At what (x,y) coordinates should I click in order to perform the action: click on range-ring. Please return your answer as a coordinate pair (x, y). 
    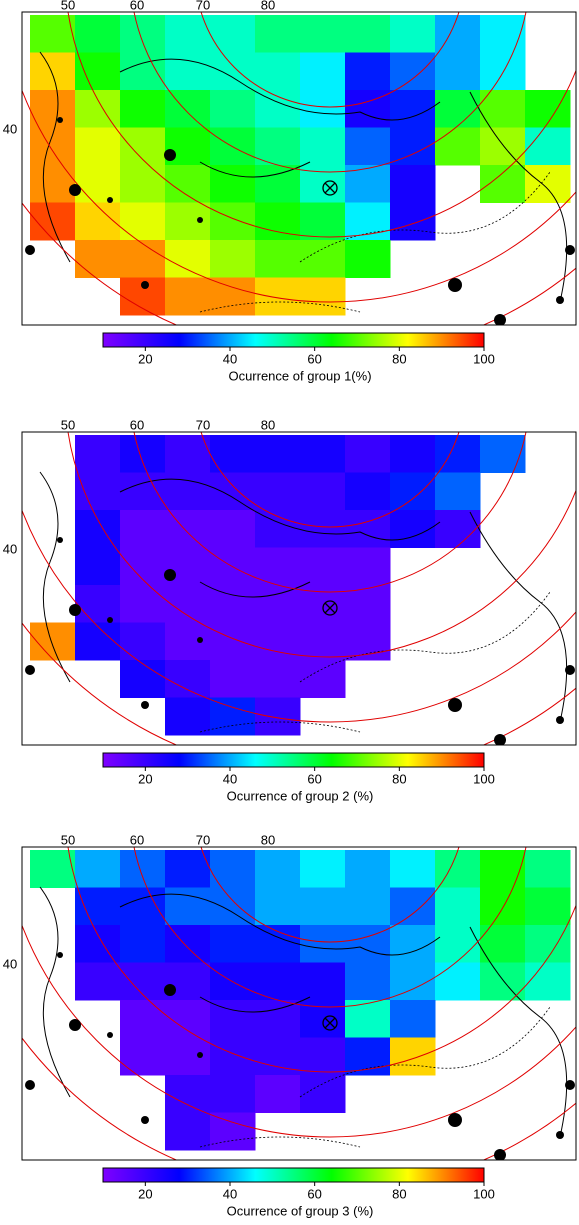
    Looking at the image, I should click on (330, 895).